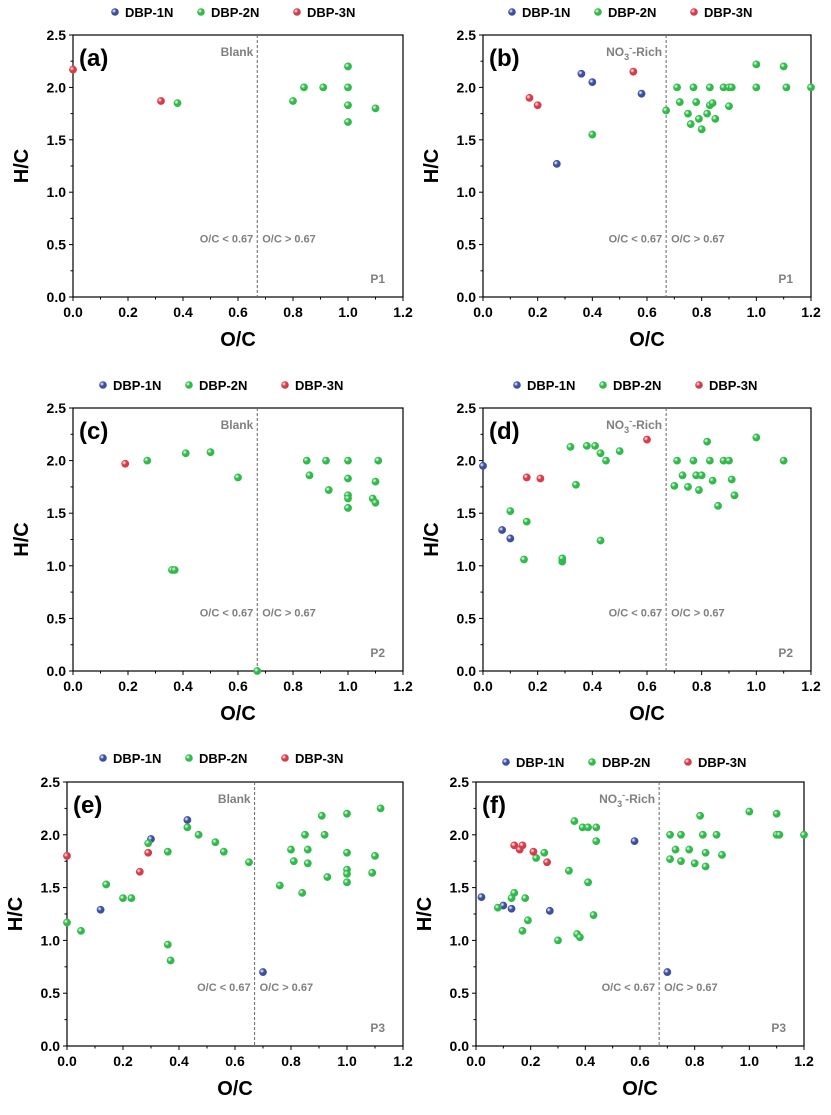 Image resolution: width=831 pixels, height=1115 pixels. Describe the element at coordinates (504, 431) in the screenshot. I see `panel-label: (d)` at that location.